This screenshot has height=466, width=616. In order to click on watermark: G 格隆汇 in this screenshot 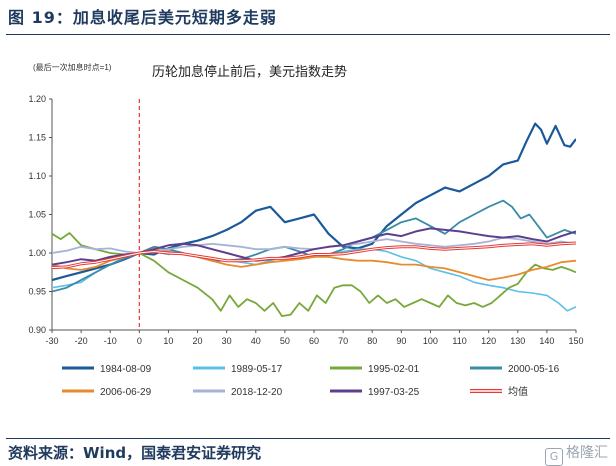, I will do `click(576, 454)`.